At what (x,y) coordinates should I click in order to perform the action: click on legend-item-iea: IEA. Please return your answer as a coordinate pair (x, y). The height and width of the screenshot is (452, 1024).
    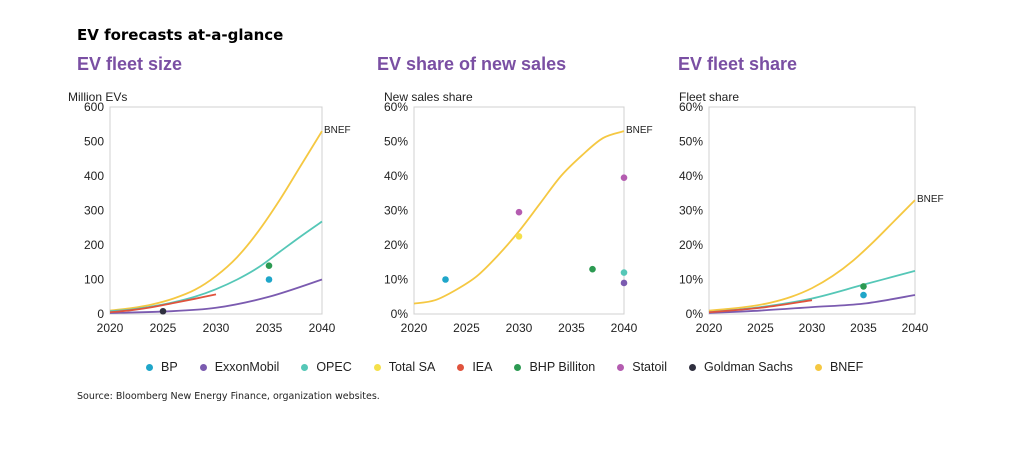
    Looking at the image, I should click on (474, 367).